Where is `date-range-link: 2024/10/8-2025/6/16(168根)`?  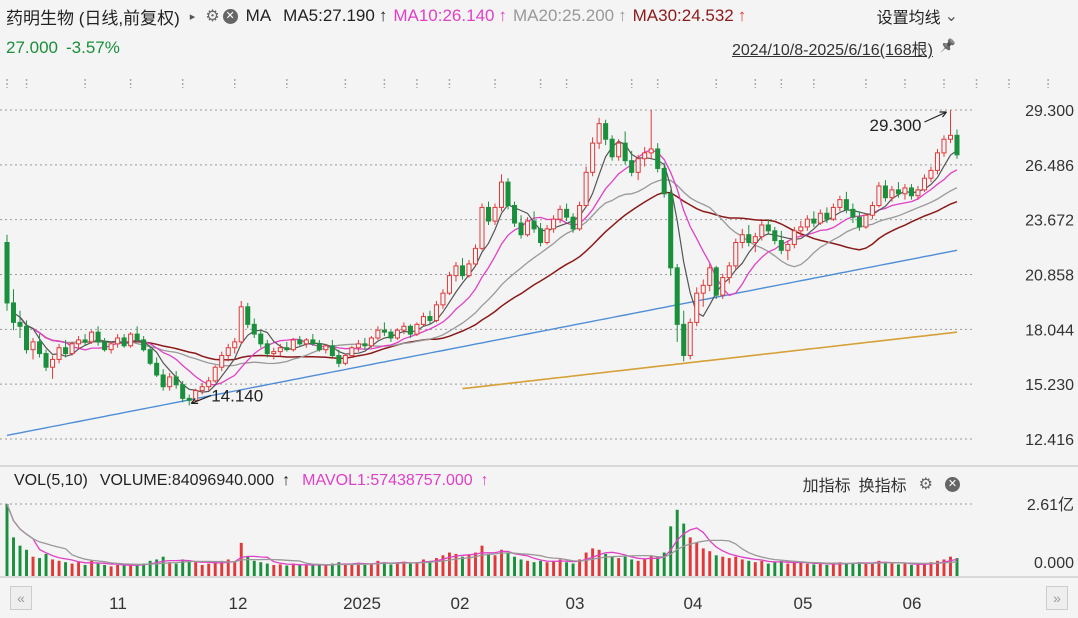
date-range-link: 2024/10/8-2025/6/16(168根) is located at coordinates (832, 50).